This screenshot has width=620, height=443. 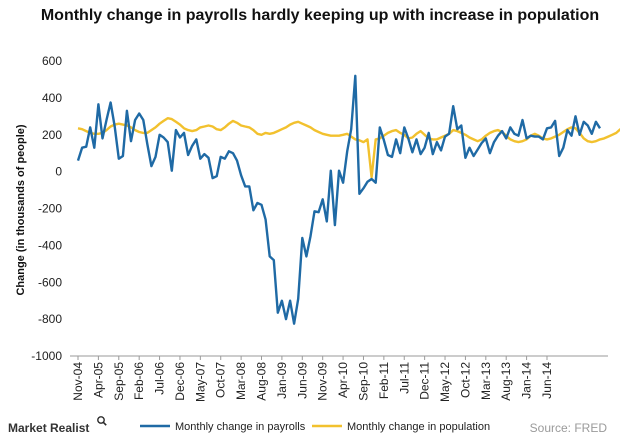 What do you see at coordinates (240, 427) in the screenshot?
I see `legend-label-payrolls: Monthly change in payrolls` at bounding box center [240, 427].